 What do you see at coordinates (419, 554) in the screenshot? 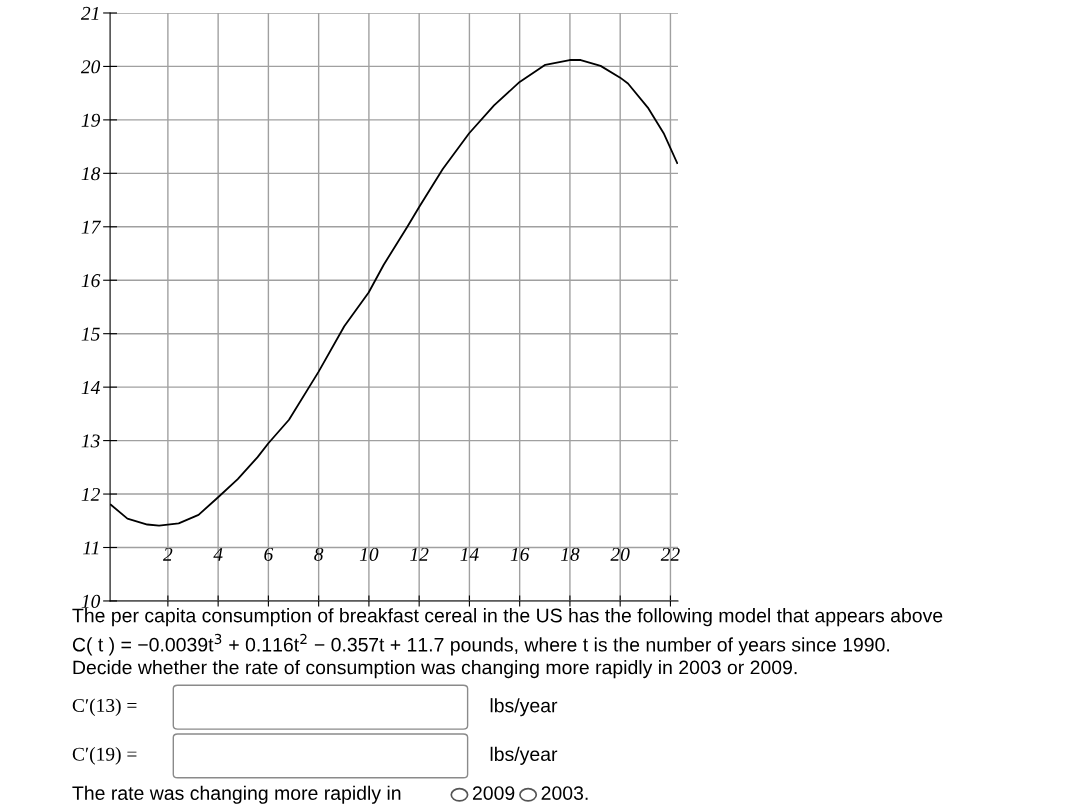
I see `x-tick-label: 12` at bounding box center [419, 554].